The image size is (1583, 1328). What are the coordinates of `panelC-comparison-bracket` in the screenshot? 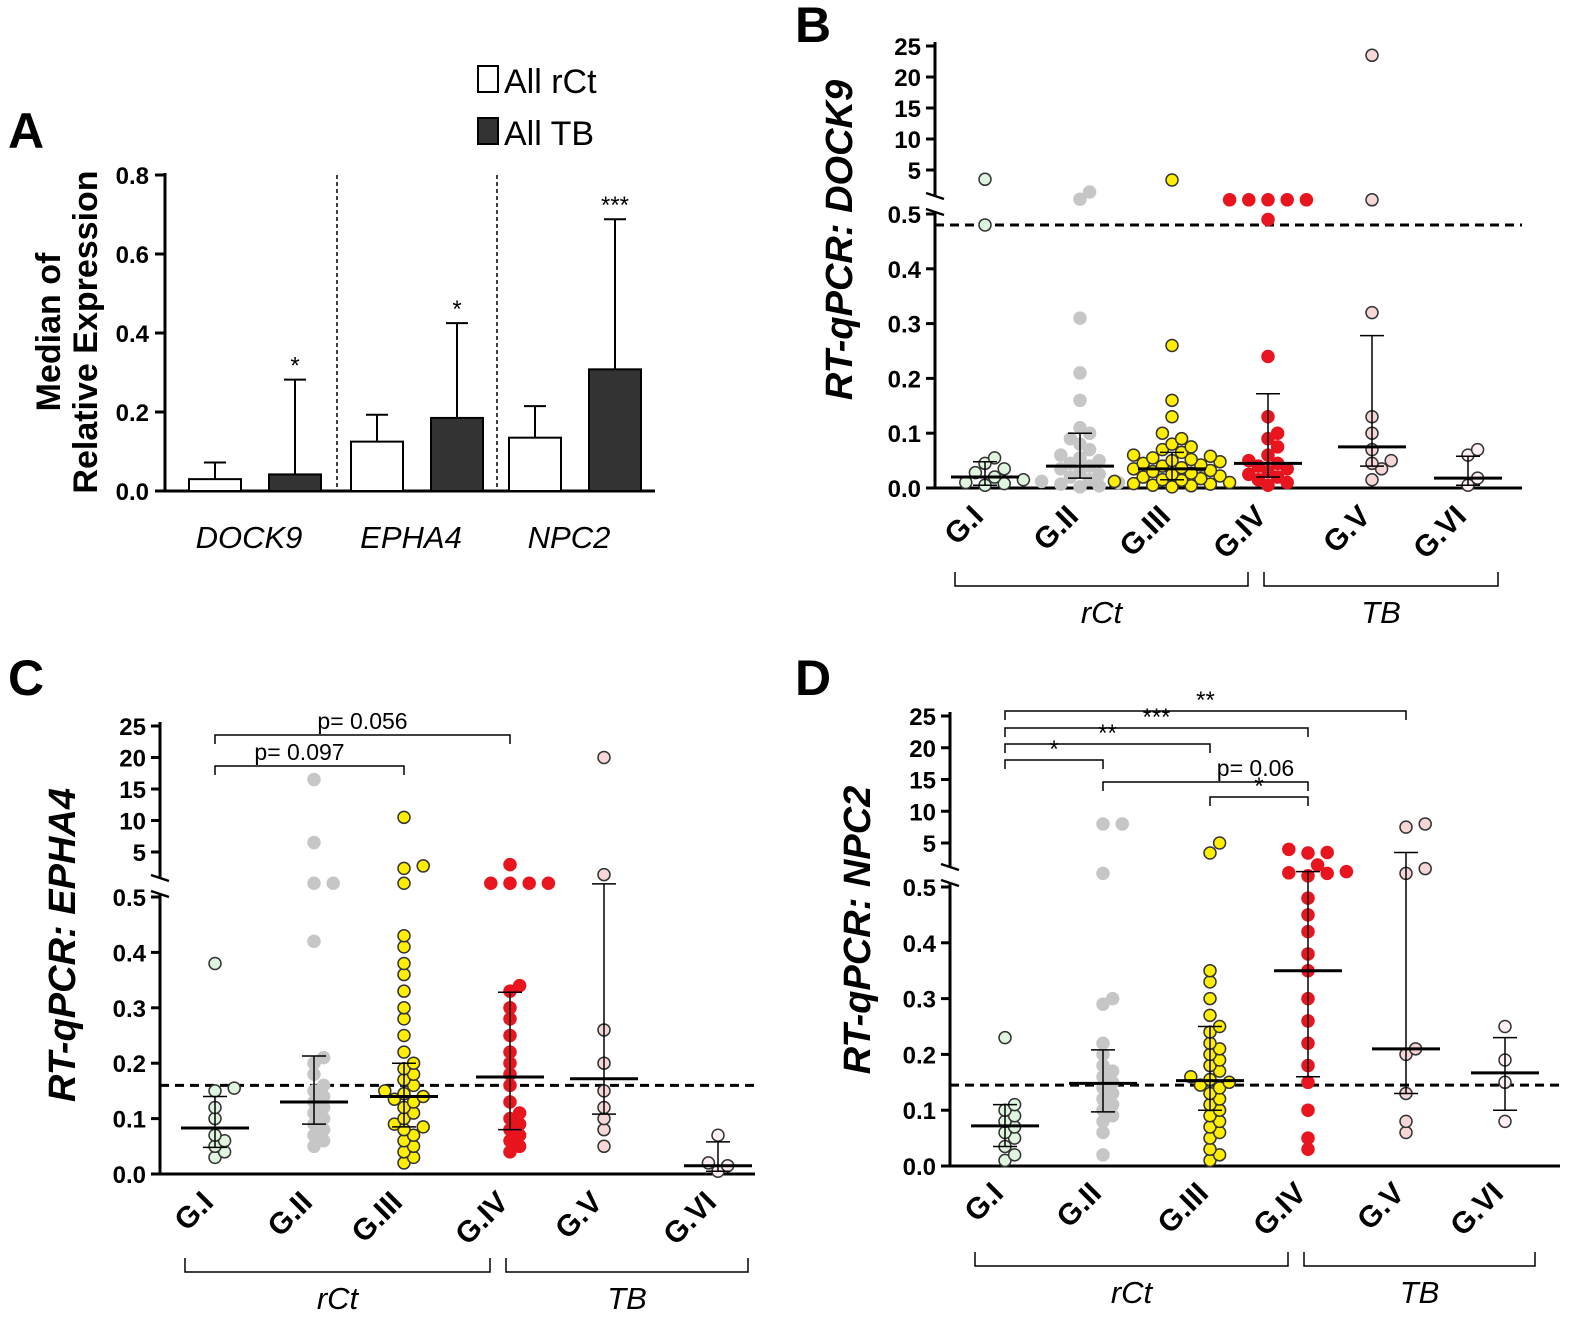 It's located at (362, 739).